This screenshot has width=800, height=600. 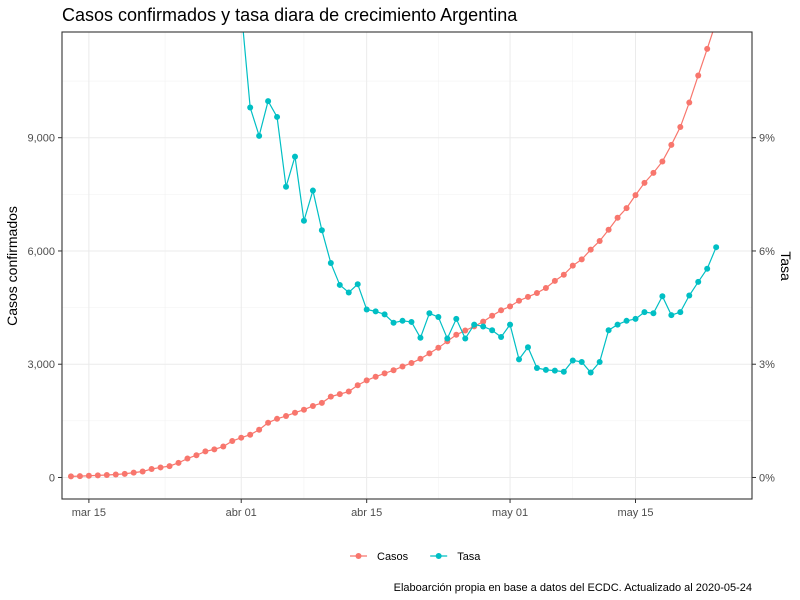 What do you see at coordinates (767, 478) in the screenshot?
I see `y2-tick-label: 0%` at bounding box center [767, 478].